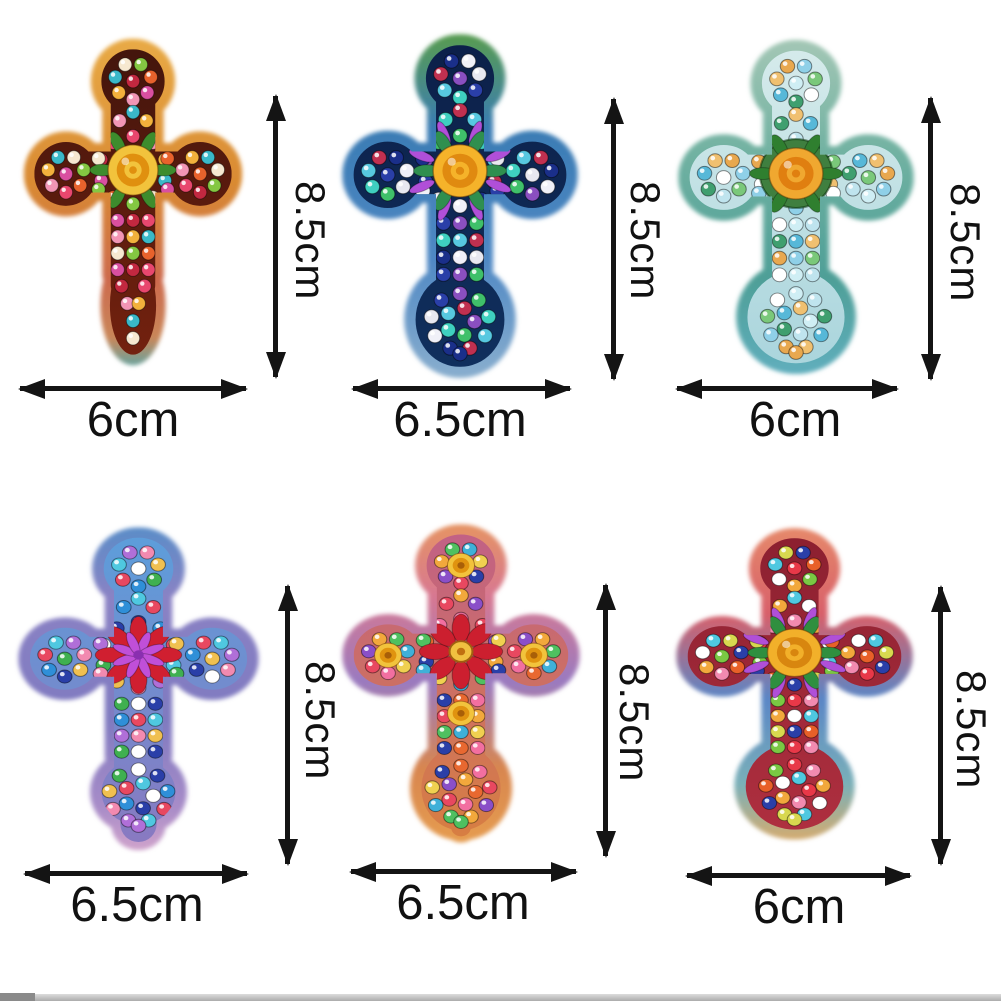  Describe the element at coordinates (133, 202) in the screenshot. I see `cross-illustration-orange-red` at that location.